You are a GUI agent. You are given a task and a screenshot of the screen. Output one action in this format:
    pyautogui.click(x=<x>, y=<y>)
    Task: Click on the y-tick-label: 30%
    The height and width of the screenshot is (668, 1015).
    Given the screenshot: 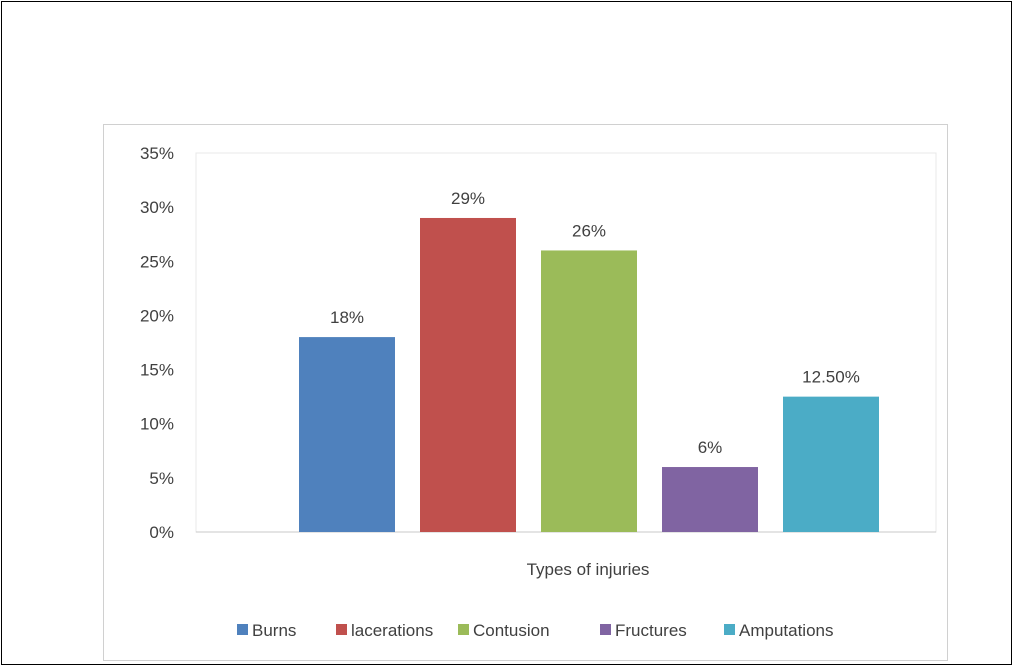 What is the action you would take?
    pyautogui.click(x=157, y=207)
    